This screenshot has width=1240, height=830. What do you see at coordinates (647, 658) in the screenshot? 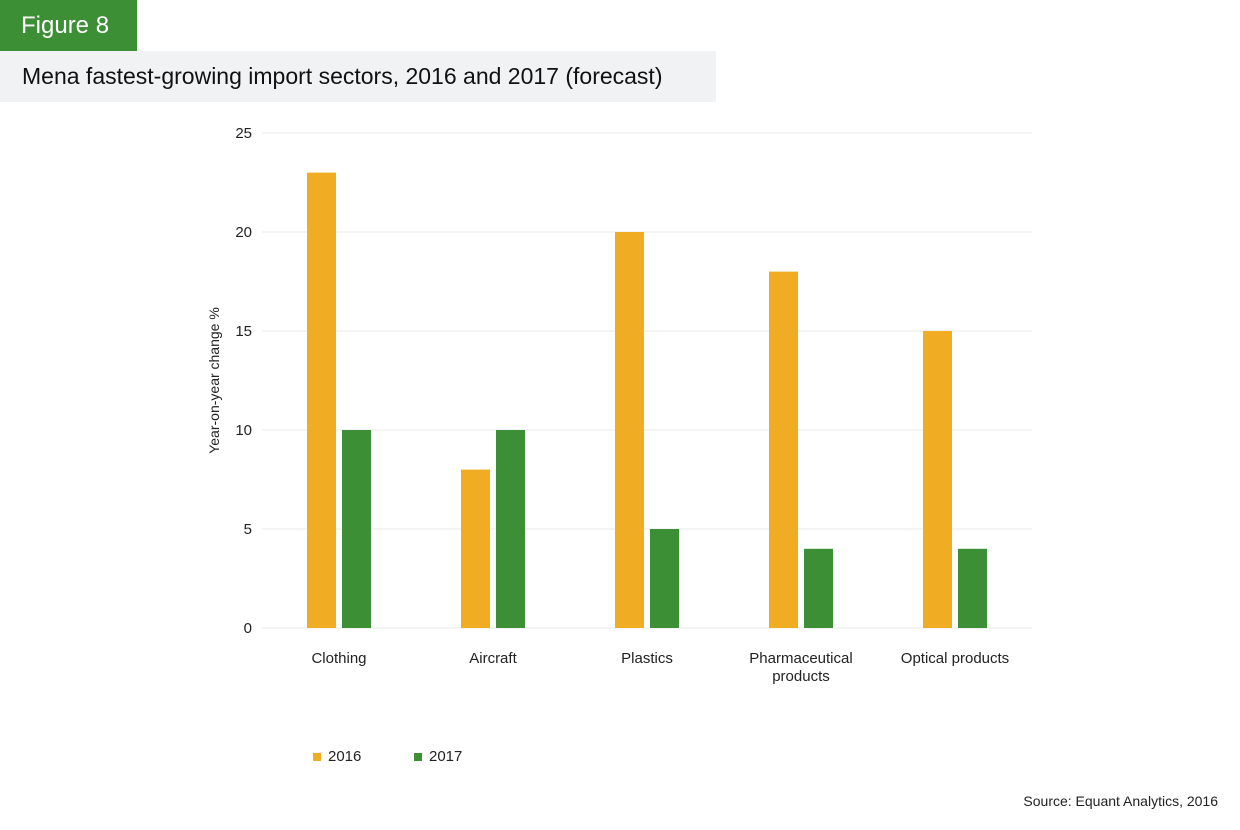
I see `x-tick-label-2: Plastics` at bounding box center [647, 658].